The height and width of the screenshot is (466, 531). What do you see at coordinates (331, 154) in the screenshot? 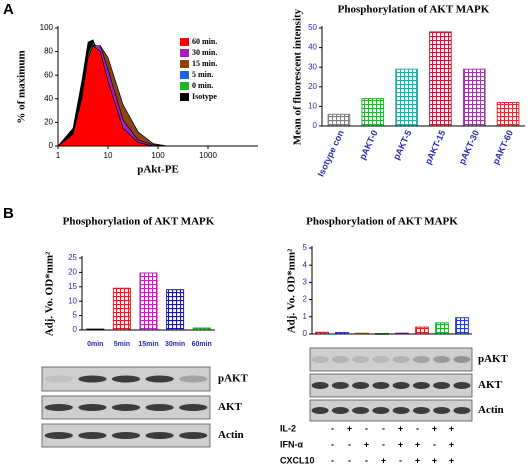
I see `x-tick-label: Isotype con` at bounding box center [331, 154].